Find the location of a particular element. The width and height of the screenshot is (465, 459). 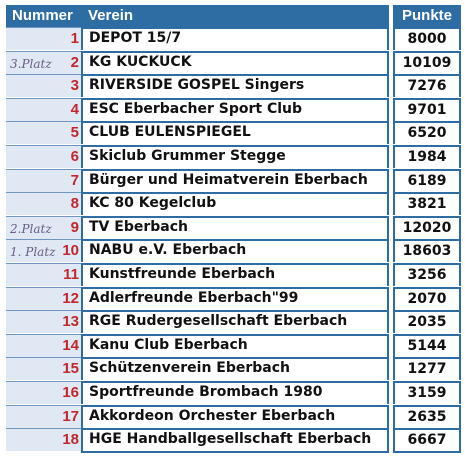

points-value: 10109 is located at coordinates (427, 62).